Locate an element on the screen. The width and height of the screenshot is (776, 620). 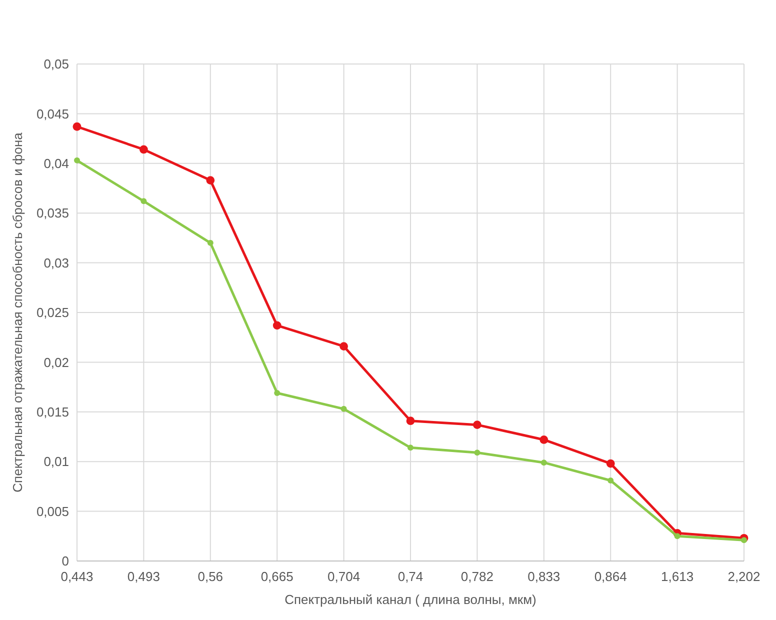
x-tick-label: 0,833 is located at coordinates (544, 576).